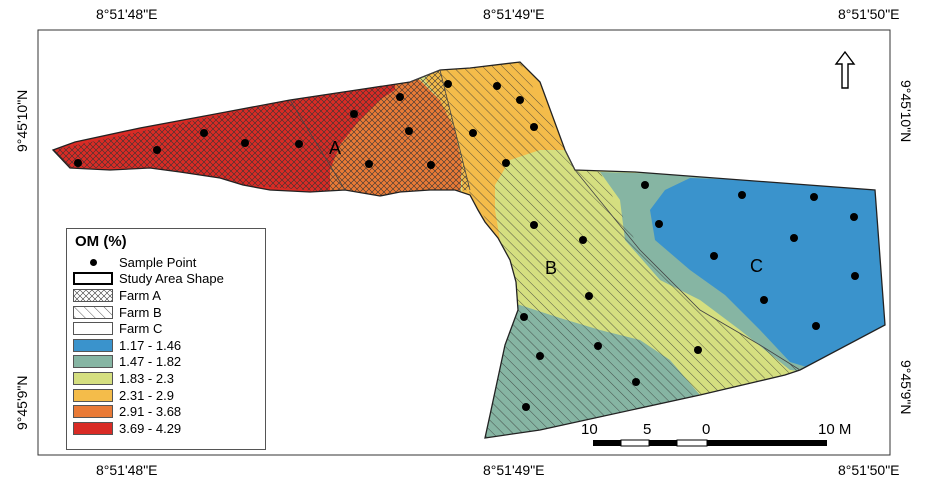 This screenshot has width=929, height=488. I want to click on legend-item-class-1: 1.17 - 1.46, so click(166, 345).